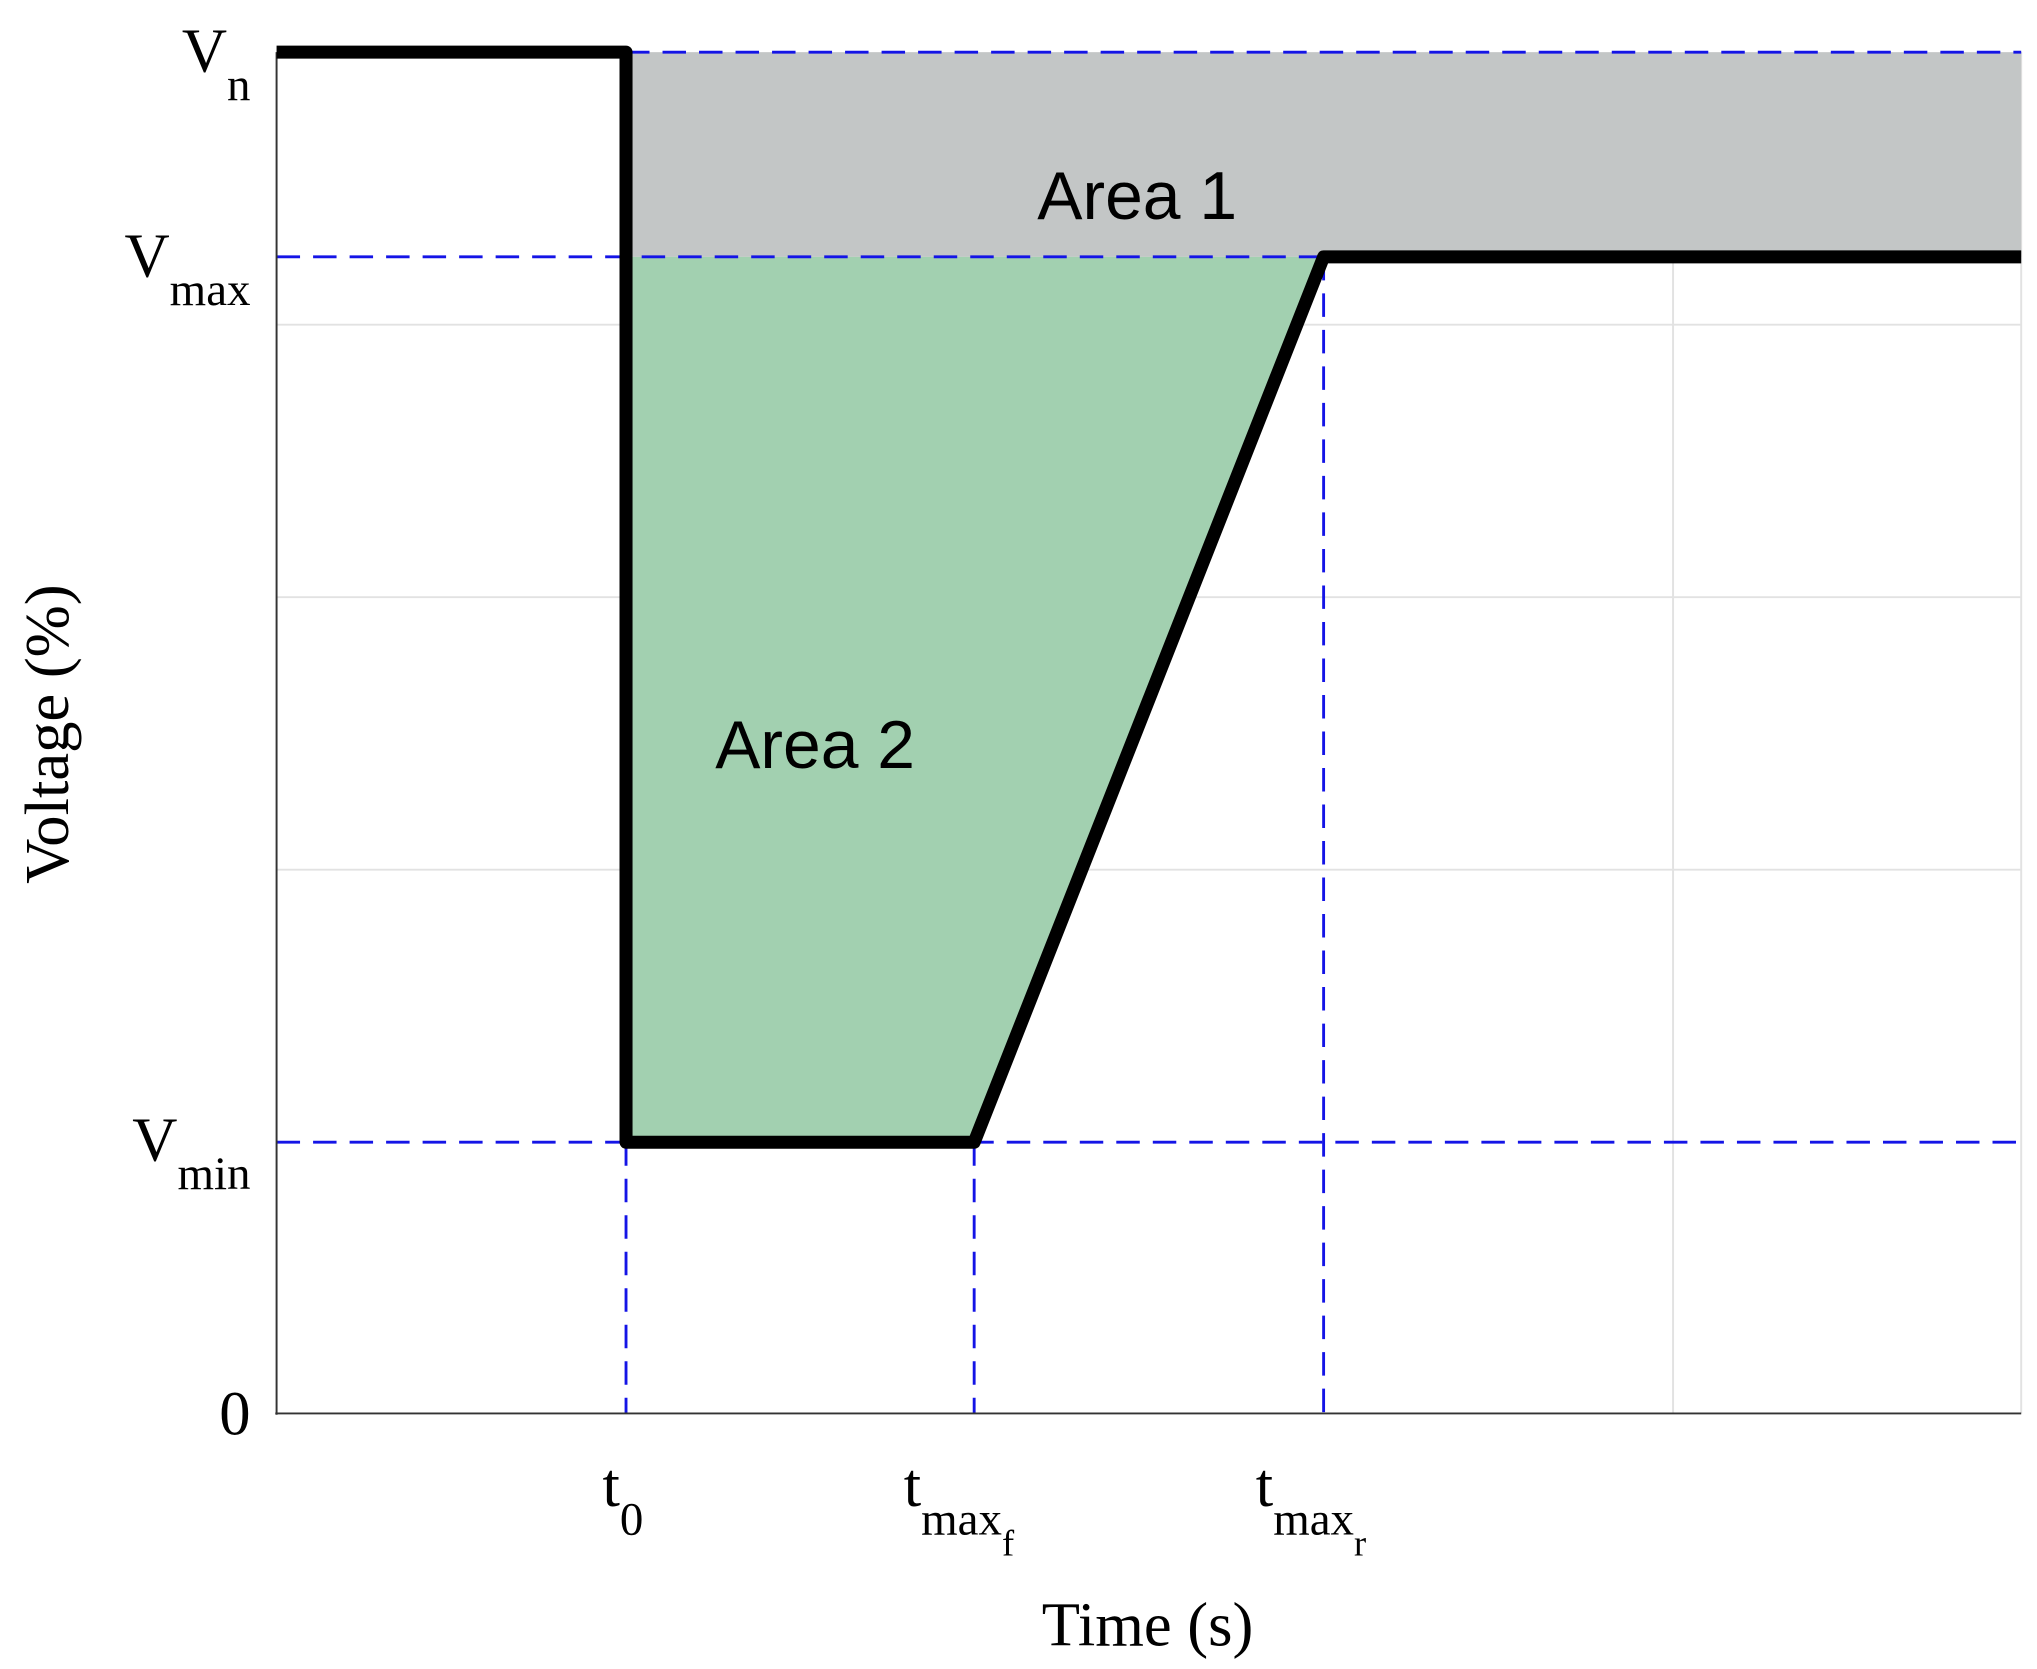  What do you see at coordinates (815, 745) in the screenshot?
I see `annotation: Area 2` at bounding box center [815, 745].